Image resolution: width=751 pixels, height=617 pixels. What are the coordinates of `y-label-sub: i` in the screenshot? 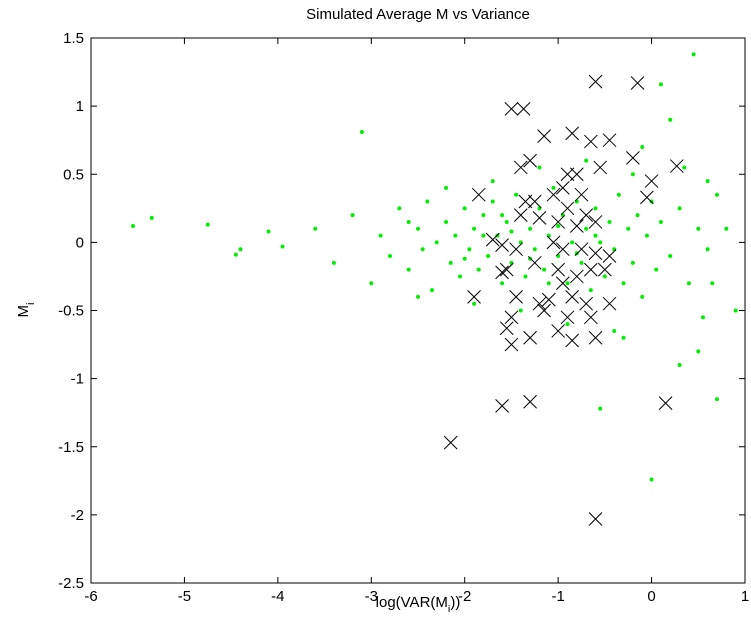 It's located at (31, 304).